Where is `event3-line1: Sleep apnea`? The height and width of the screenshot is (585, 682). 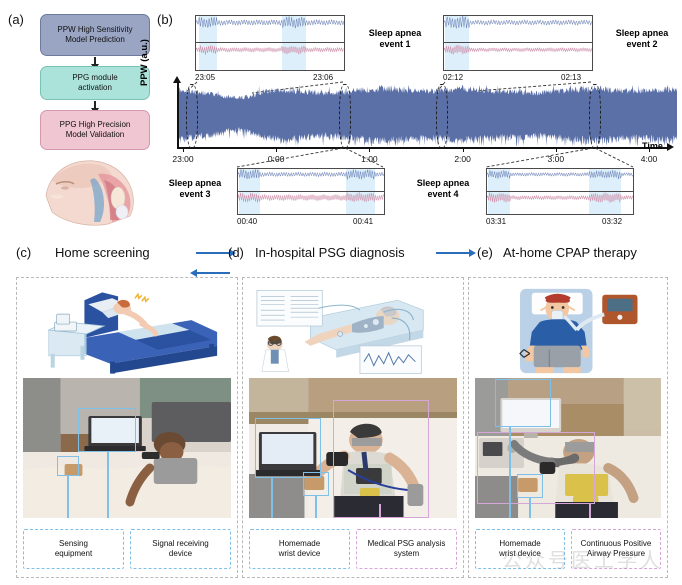 event3-line1: Sleep apnea is located at coordinates (195, 183).